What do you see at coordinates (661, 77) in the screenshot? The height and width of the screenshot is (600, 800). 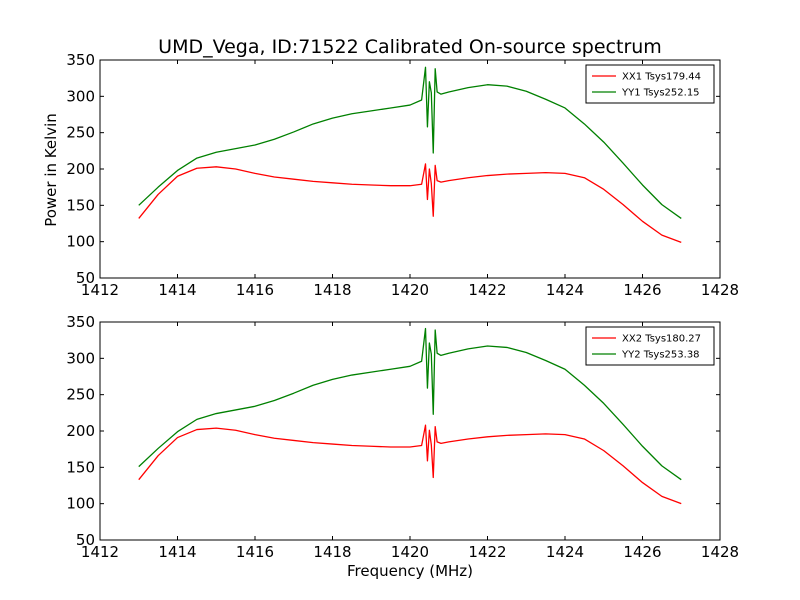 I see `legend-label-1: XX1 Tsys179.44` at bounding box center [661, 77].